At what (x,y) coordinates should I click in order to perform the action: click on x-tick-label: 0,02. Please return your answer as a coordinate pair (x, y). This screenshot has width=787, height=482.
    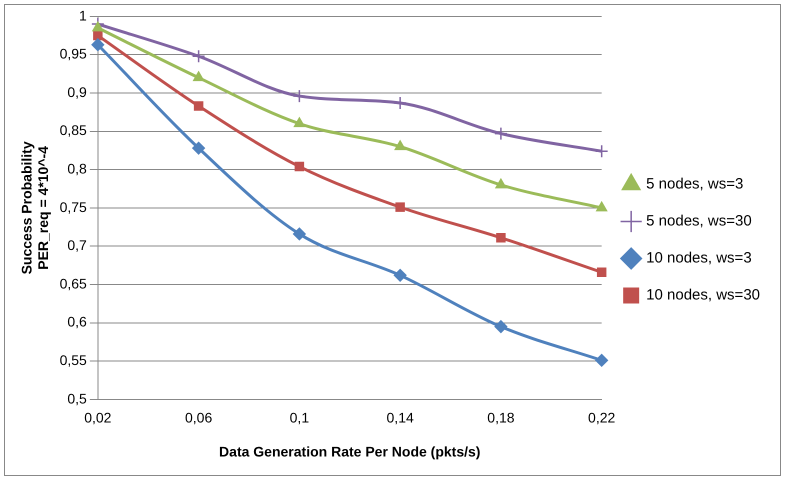
    Looking at the image, I should click on (98, 418).